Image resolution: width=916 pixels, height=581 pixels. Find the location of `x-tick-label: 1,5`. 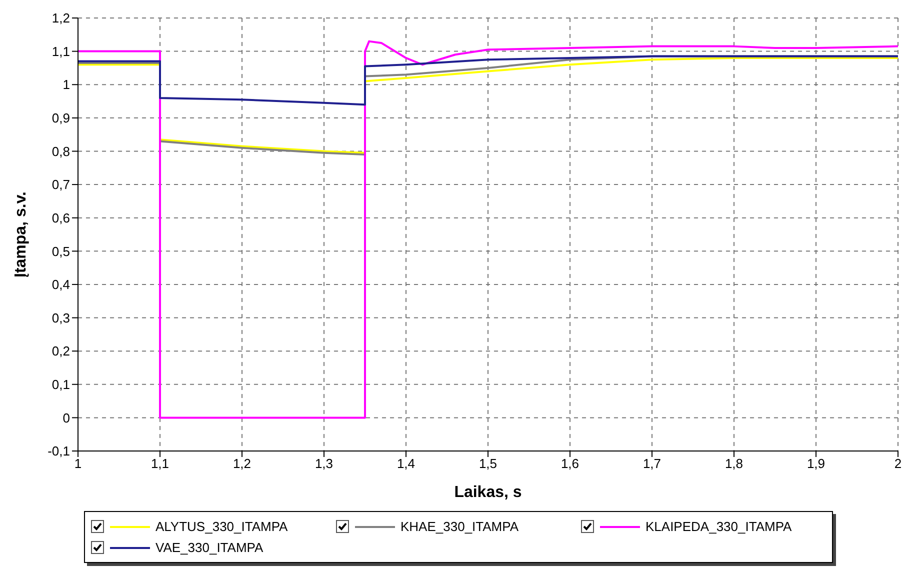

x-tick-label: 1,5 is located at coordinates (488, 464).